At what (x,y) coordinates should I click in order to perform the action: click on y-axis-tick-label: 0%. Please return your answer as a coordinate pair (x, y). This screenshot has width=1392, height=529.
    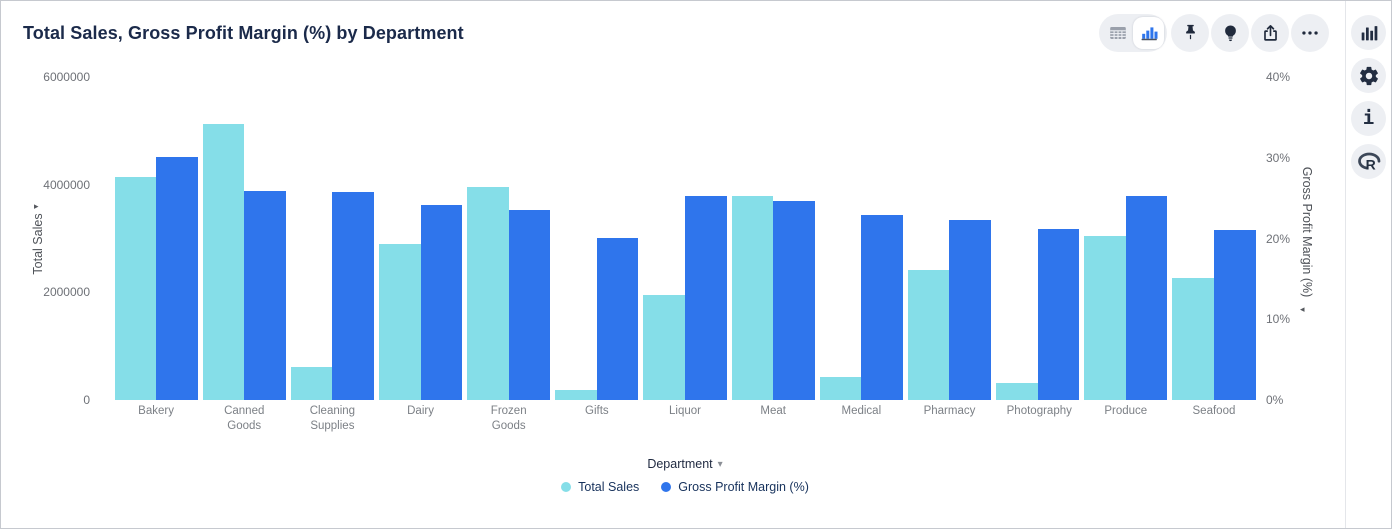
    Looking at the image, I should click on (1275, 400).